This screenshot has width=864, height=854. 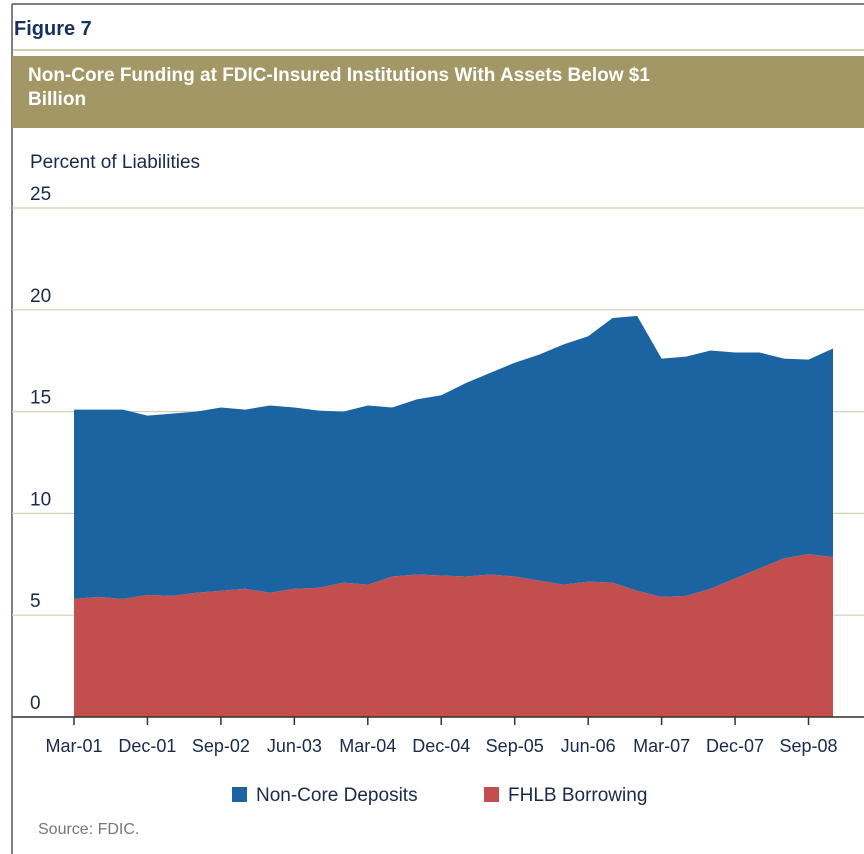 I want to click on y-axis-label: Percent of Liabilities, so click(x=115, y=162).